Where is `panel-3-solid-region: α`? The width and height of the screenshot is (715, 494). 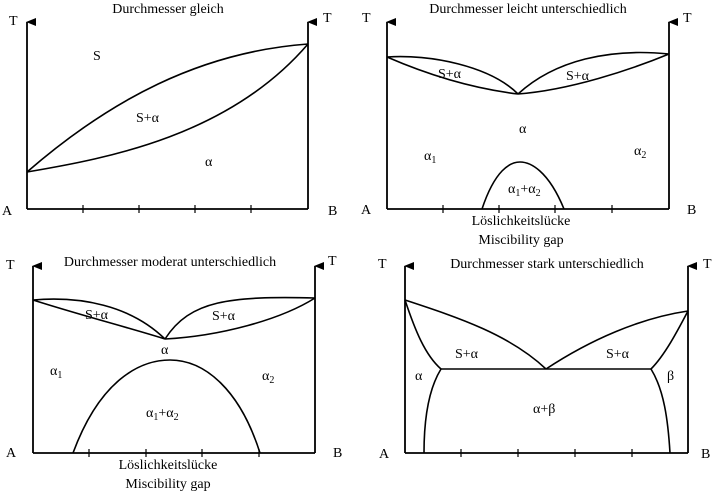 panel-3-solid-region: α is located at coordinates (165, 350).